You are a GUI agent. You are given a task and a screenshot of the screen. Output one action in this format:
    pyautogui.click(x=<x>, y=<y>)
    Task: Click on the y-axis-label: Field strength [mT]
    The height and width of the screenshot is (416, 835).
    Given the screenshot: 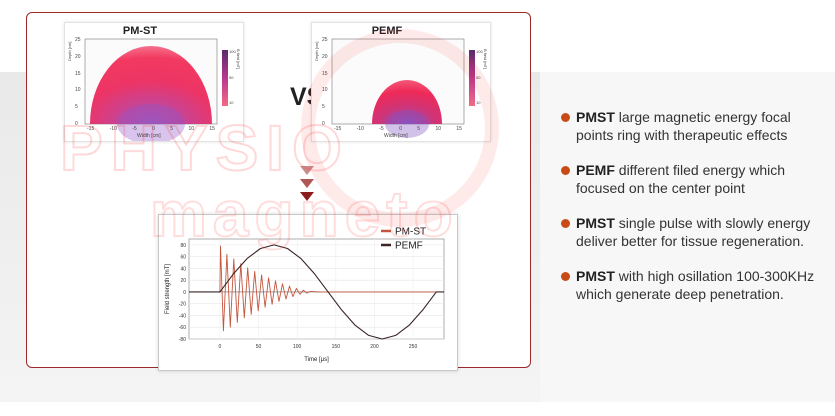 What is the action you would take?
    pyautogui.click(x=168, y=289)
    